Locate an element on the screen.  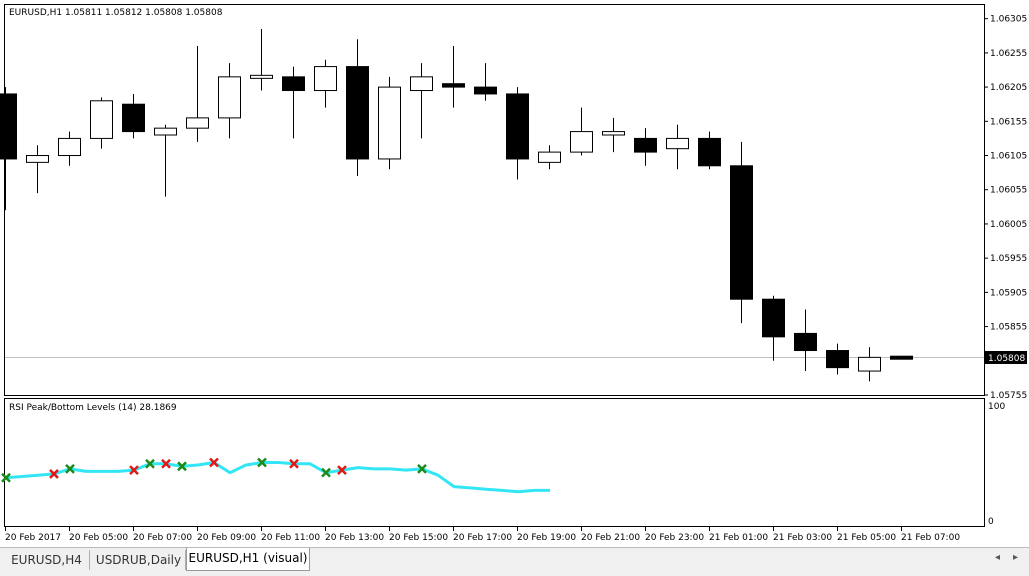
time-tick-label: 21 Feb 07:00 is located at coordinates (930, 538).